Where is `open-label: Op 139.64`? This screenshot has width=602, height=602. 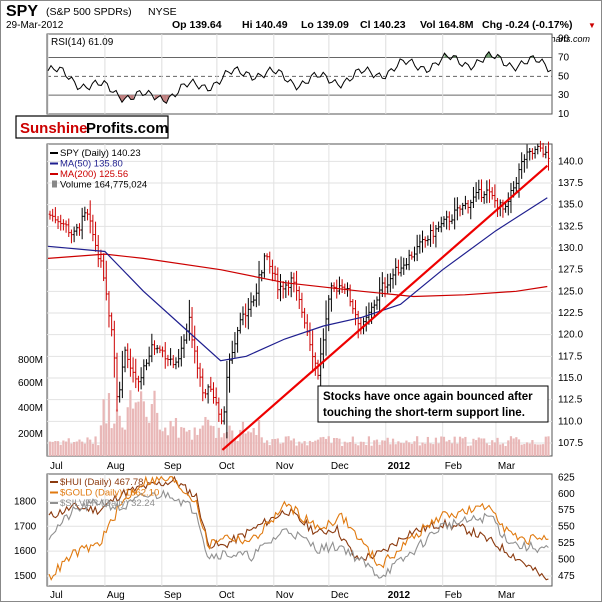
open-label: Op 139.64 is located at coordinates (197, 25).